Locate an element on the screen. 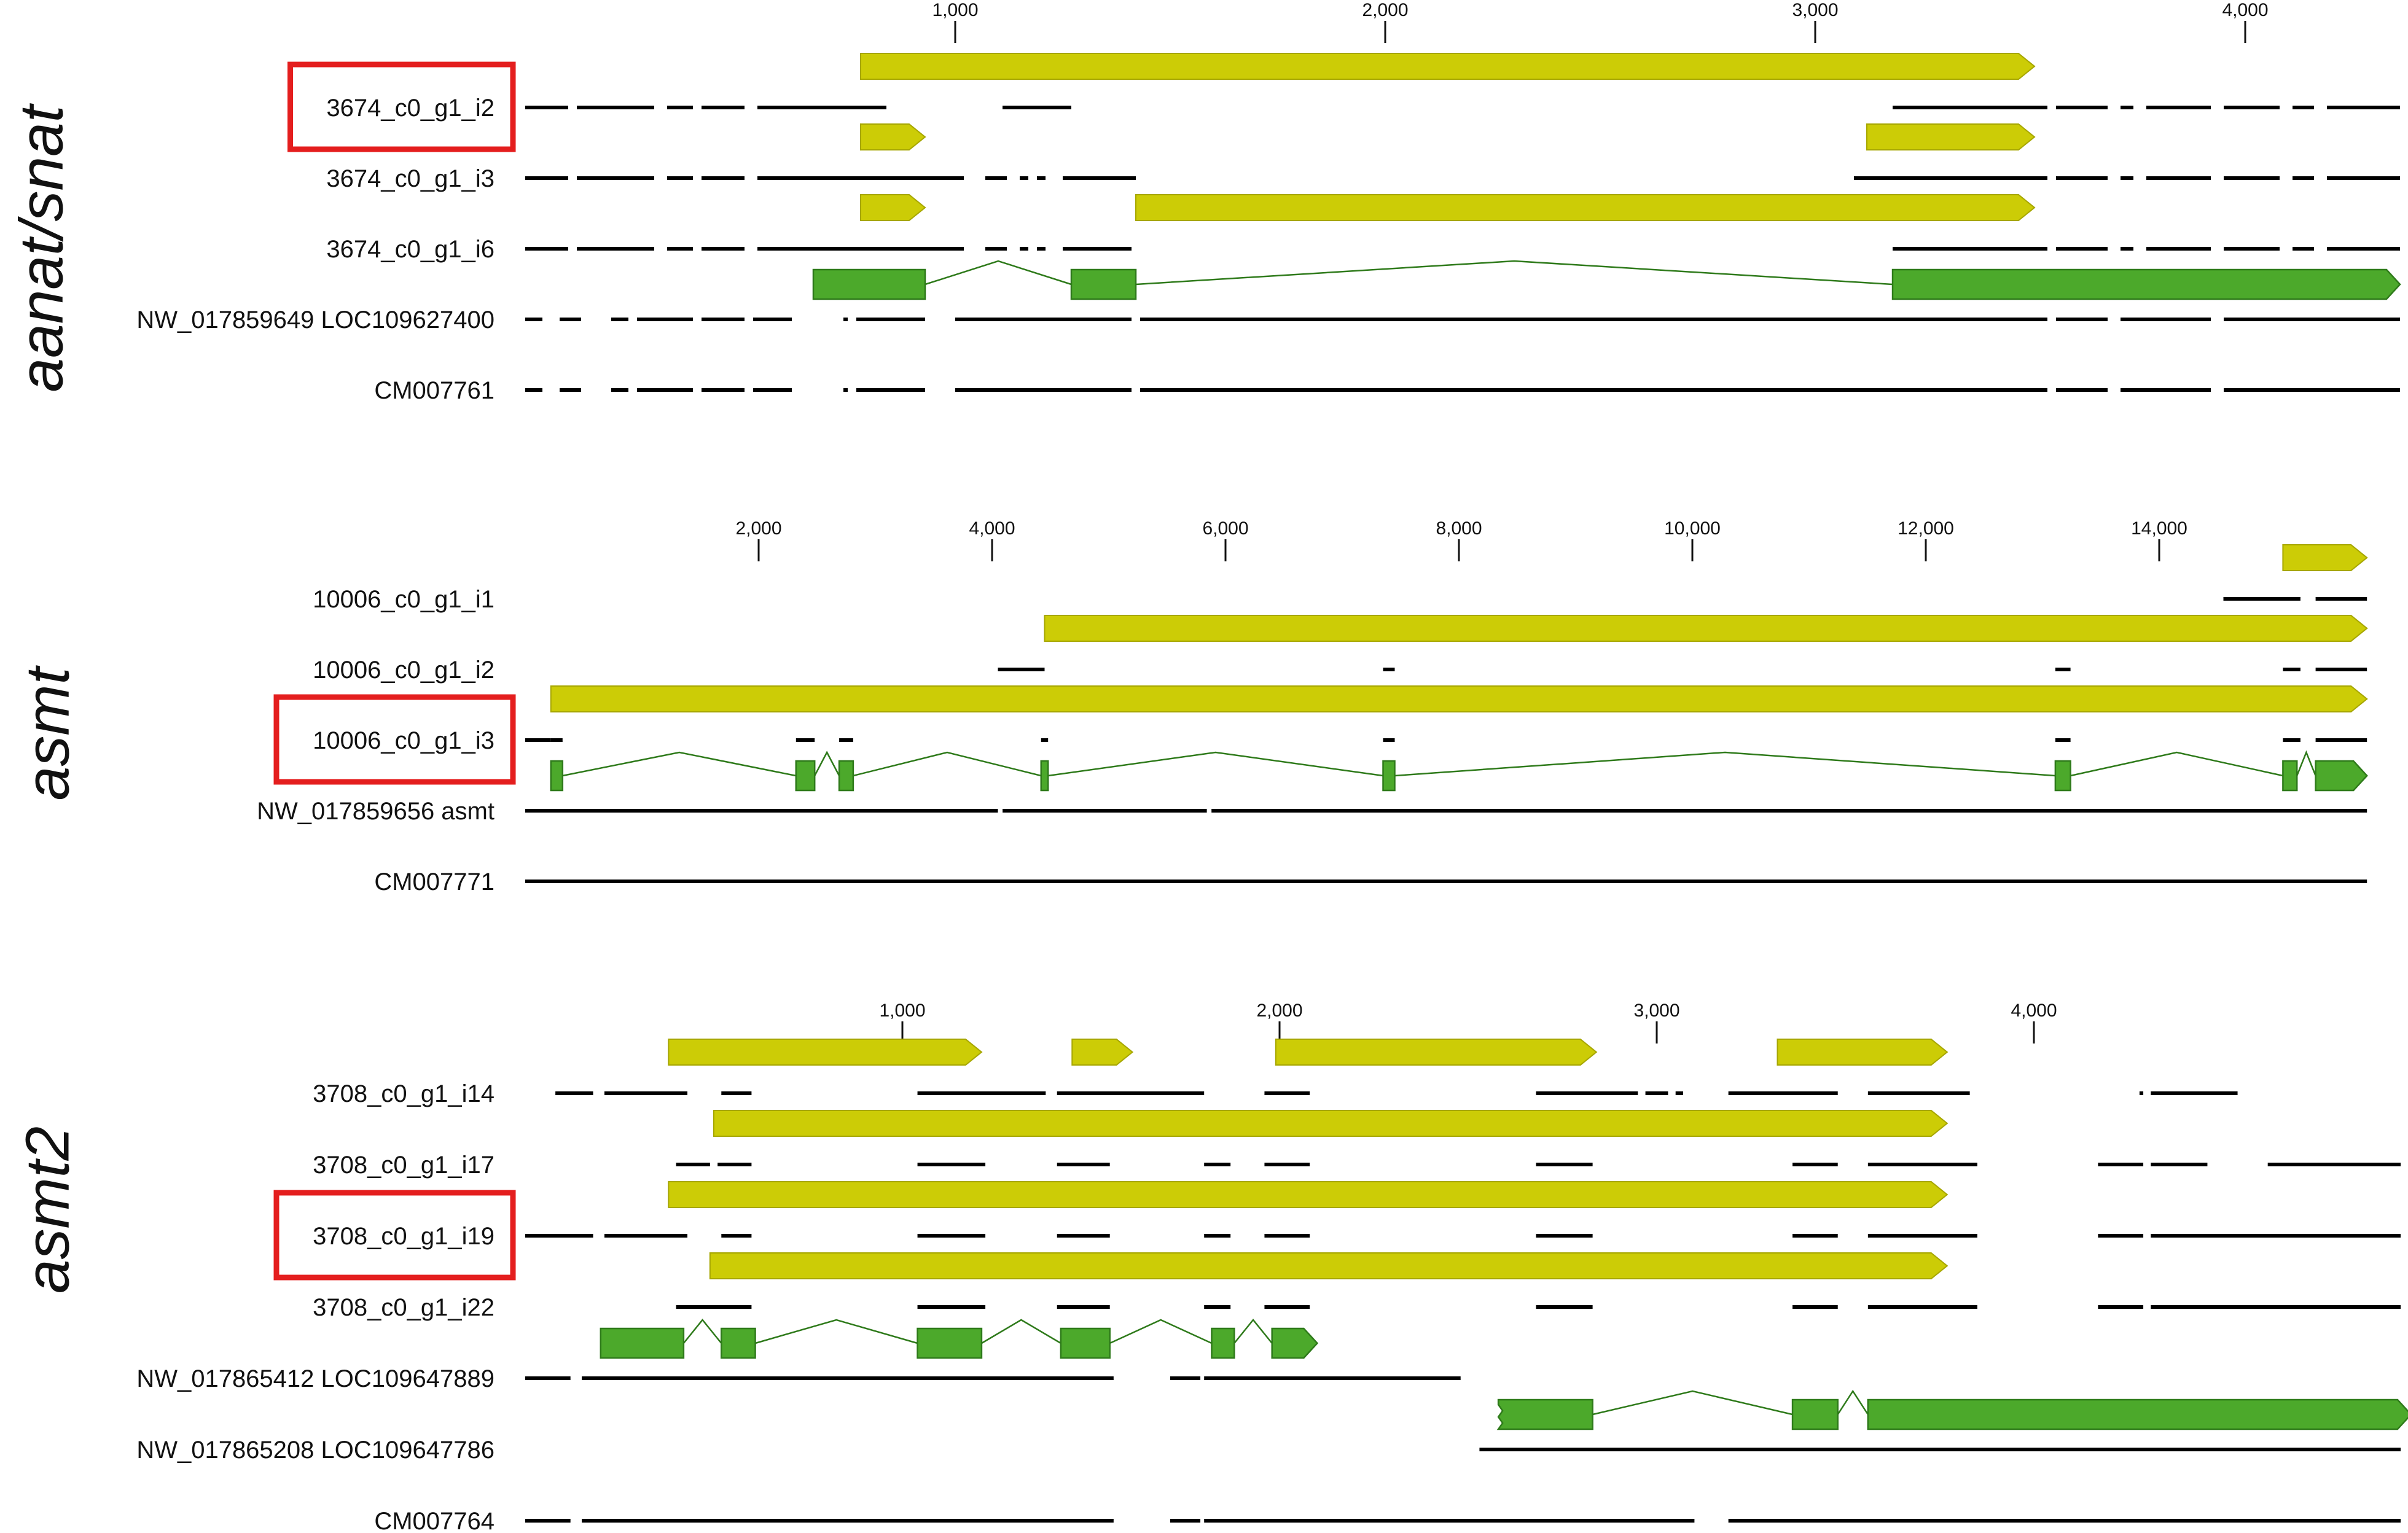  scale-tick-label: 14,000 is located at coordinates (2159, 528).